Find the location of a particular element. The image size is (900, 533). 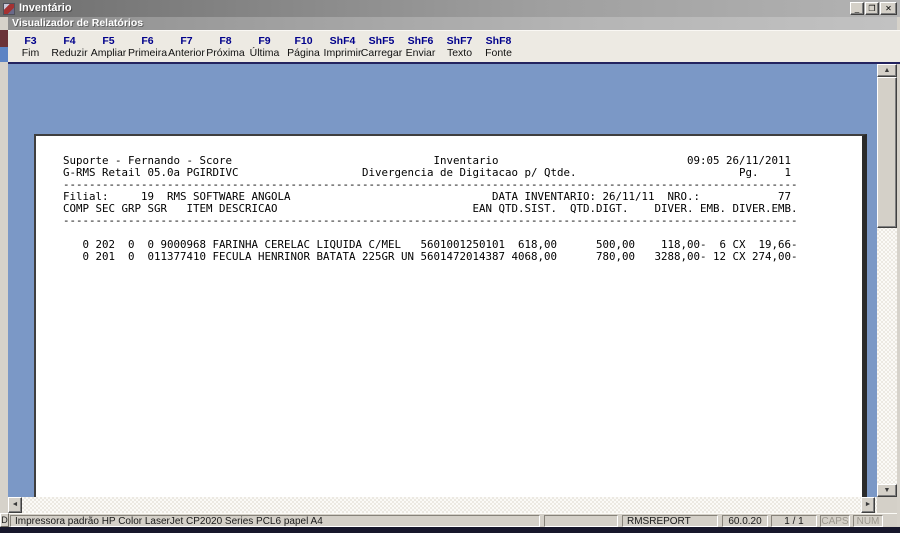

toolbar-item-shf6: ShF6 Enviar is located at coordinates (420, 46).